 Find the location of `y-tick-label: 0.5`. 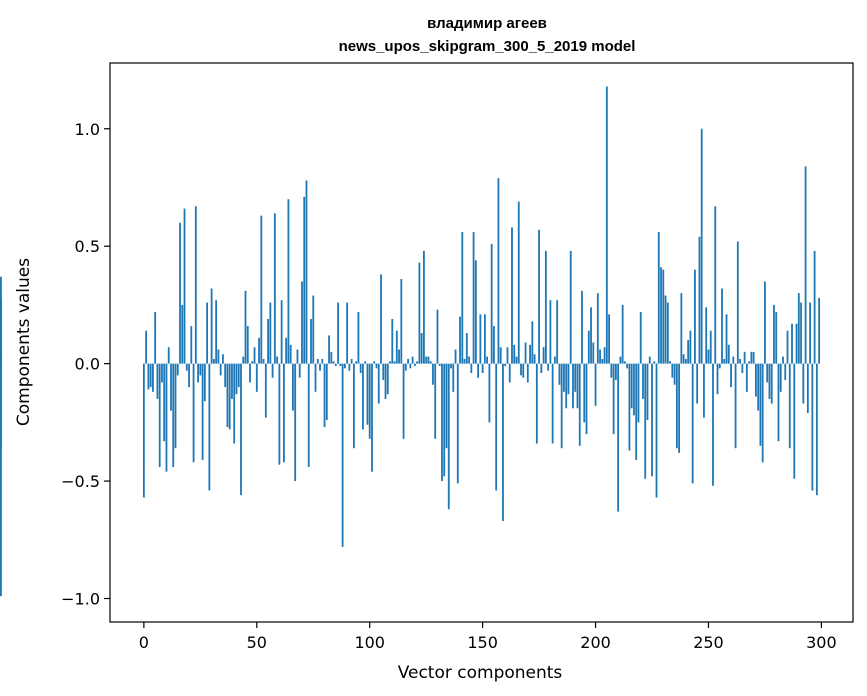

y-tick-label: 0.5 is located at coordinates (87, 246).